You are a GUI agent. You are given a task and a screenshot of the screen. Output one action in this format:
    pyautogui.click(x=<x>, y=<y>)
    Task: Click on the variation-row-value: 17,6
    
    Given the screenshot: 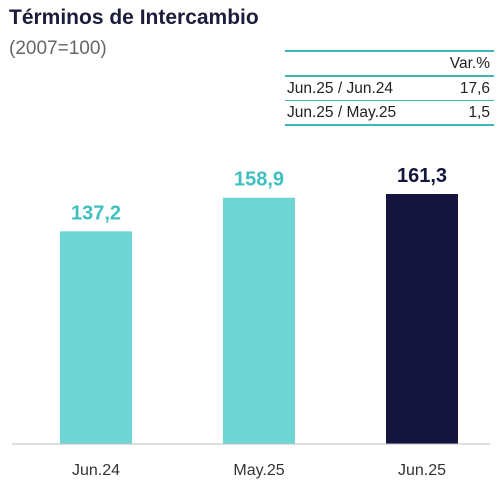 What is the action you would take?
    pyautogui.click(x=474, y=88)
    